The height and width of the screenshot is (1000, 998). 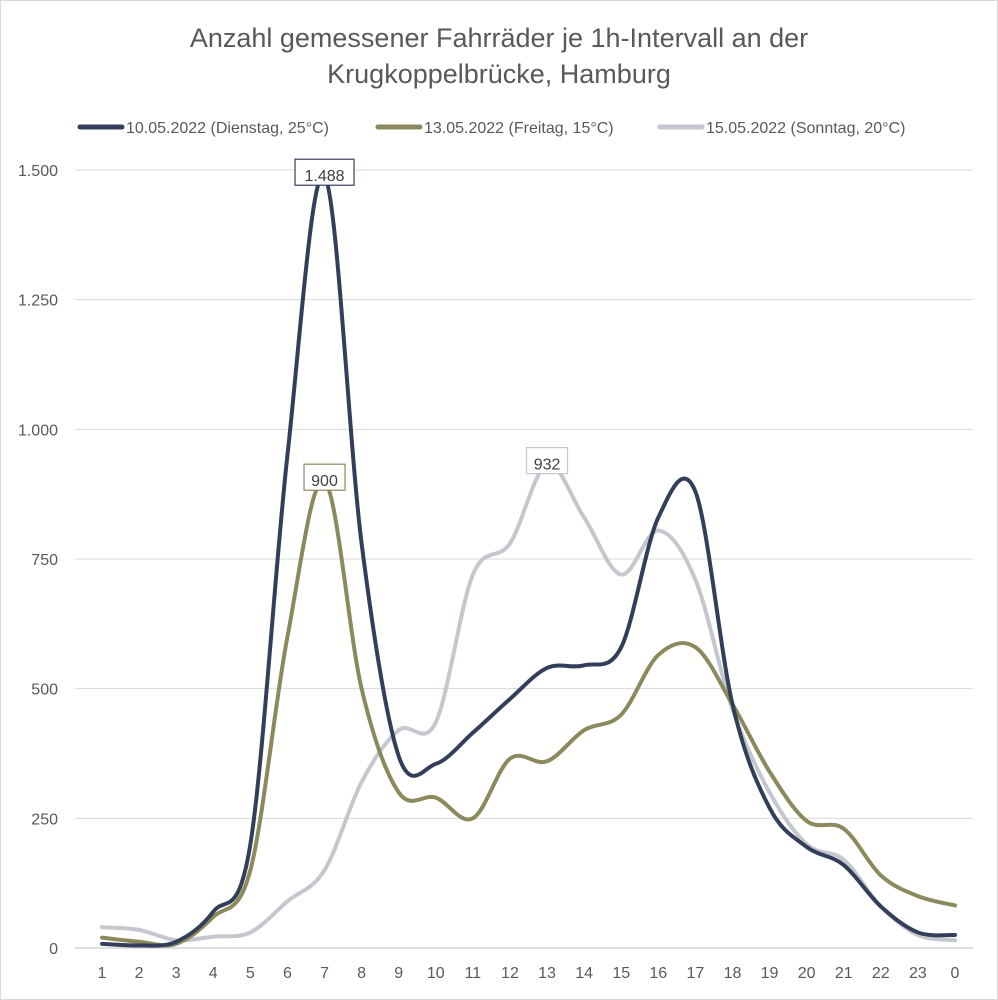 What do you see at coordinates (176, 973) in the screenshot?
I see `x-tick-label: 3` at bounding box center [176, 973].